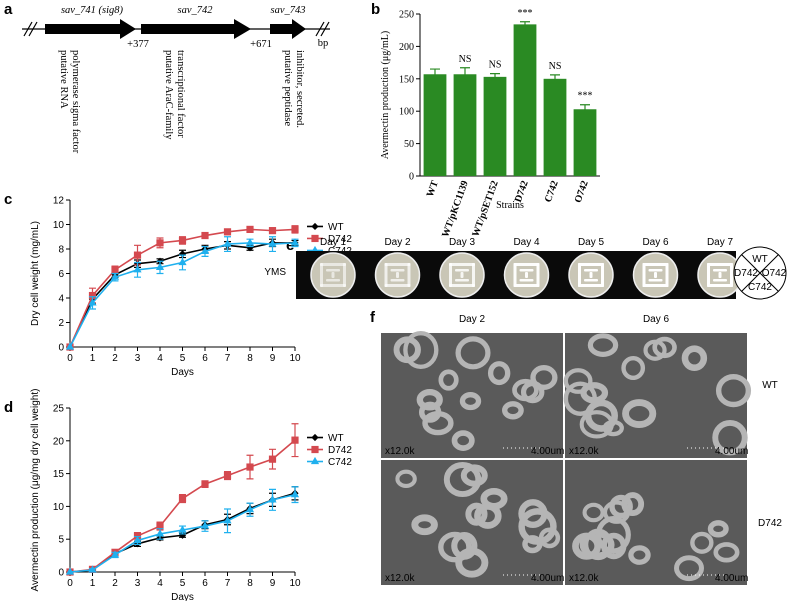 The height and width of the screenshot is (601, 787). What do you see at coordinates (61, 540) in the screenshot?
I see `y-tick-label: 5` at bounding box center [61, 540].